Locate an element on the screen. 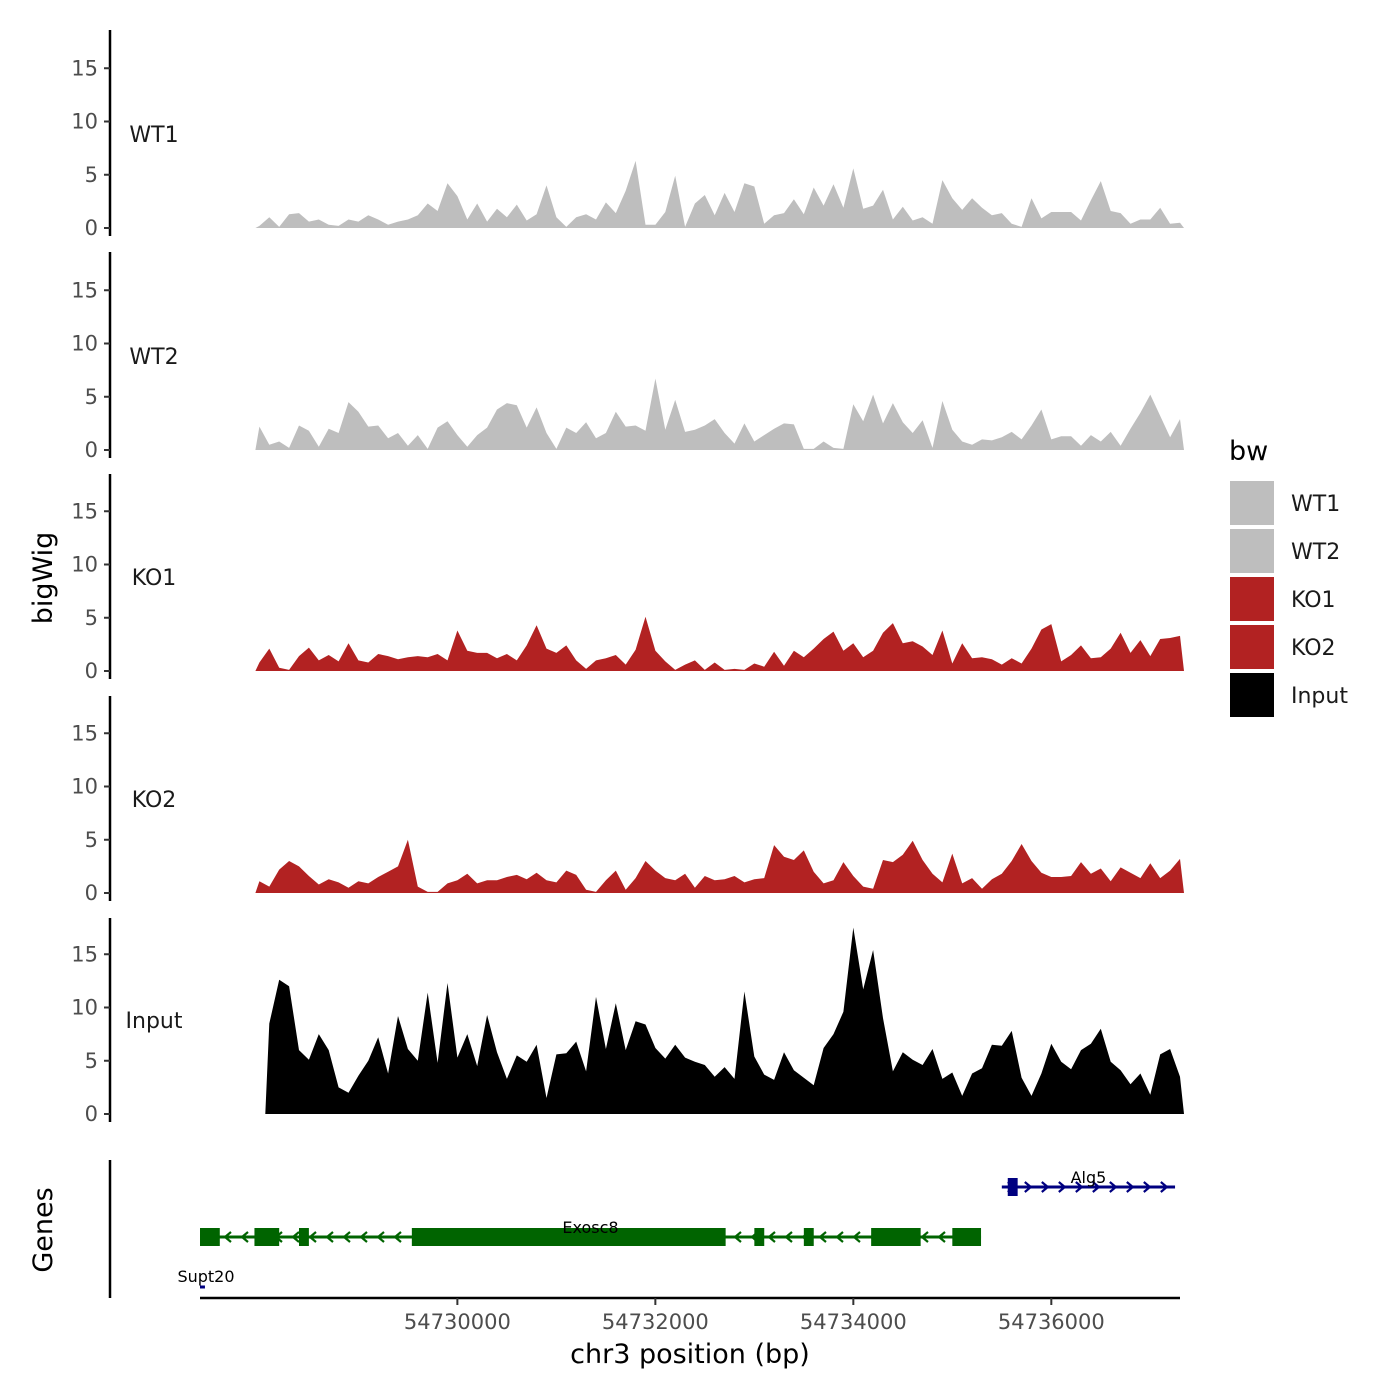 The height and width of the screenshot is (1400, 1400). gene-label: Exosc8 is located at coordinates (590, 1227).